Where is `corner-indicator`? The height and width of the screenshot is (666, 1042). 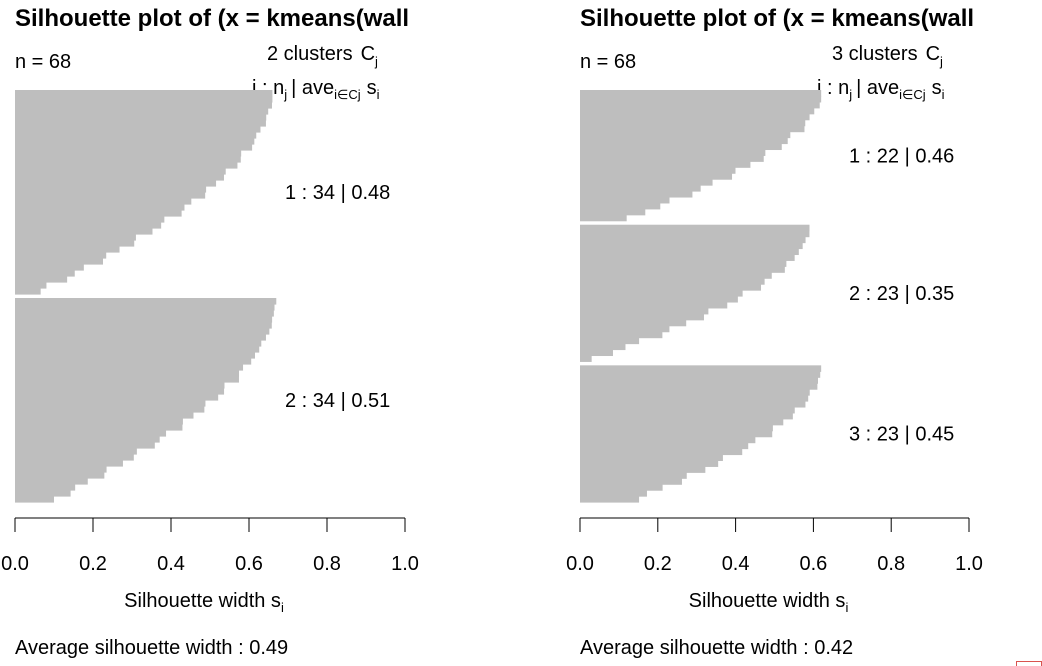
corner-indicator is located at coordinates (1029, 663).